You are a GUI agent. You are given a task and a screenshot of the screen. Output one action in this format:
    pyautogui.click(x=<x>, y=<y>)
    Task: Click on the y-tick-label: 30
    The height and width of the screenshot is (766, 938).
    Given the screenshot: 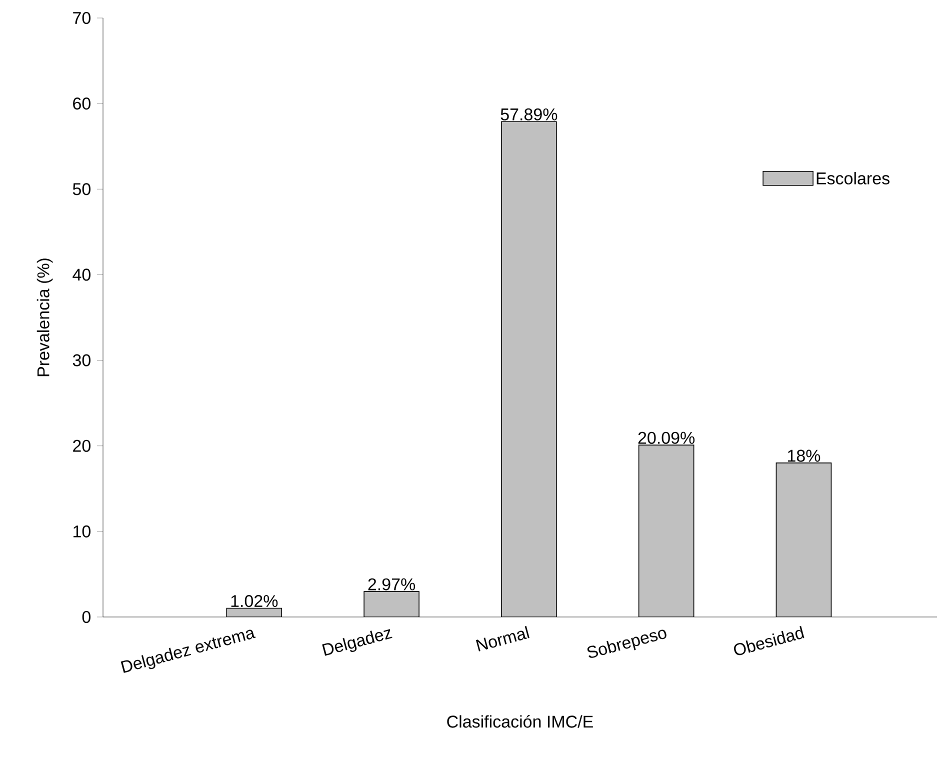 What is the action you would take?
    pyautogui.click(x=81, y=360)
    